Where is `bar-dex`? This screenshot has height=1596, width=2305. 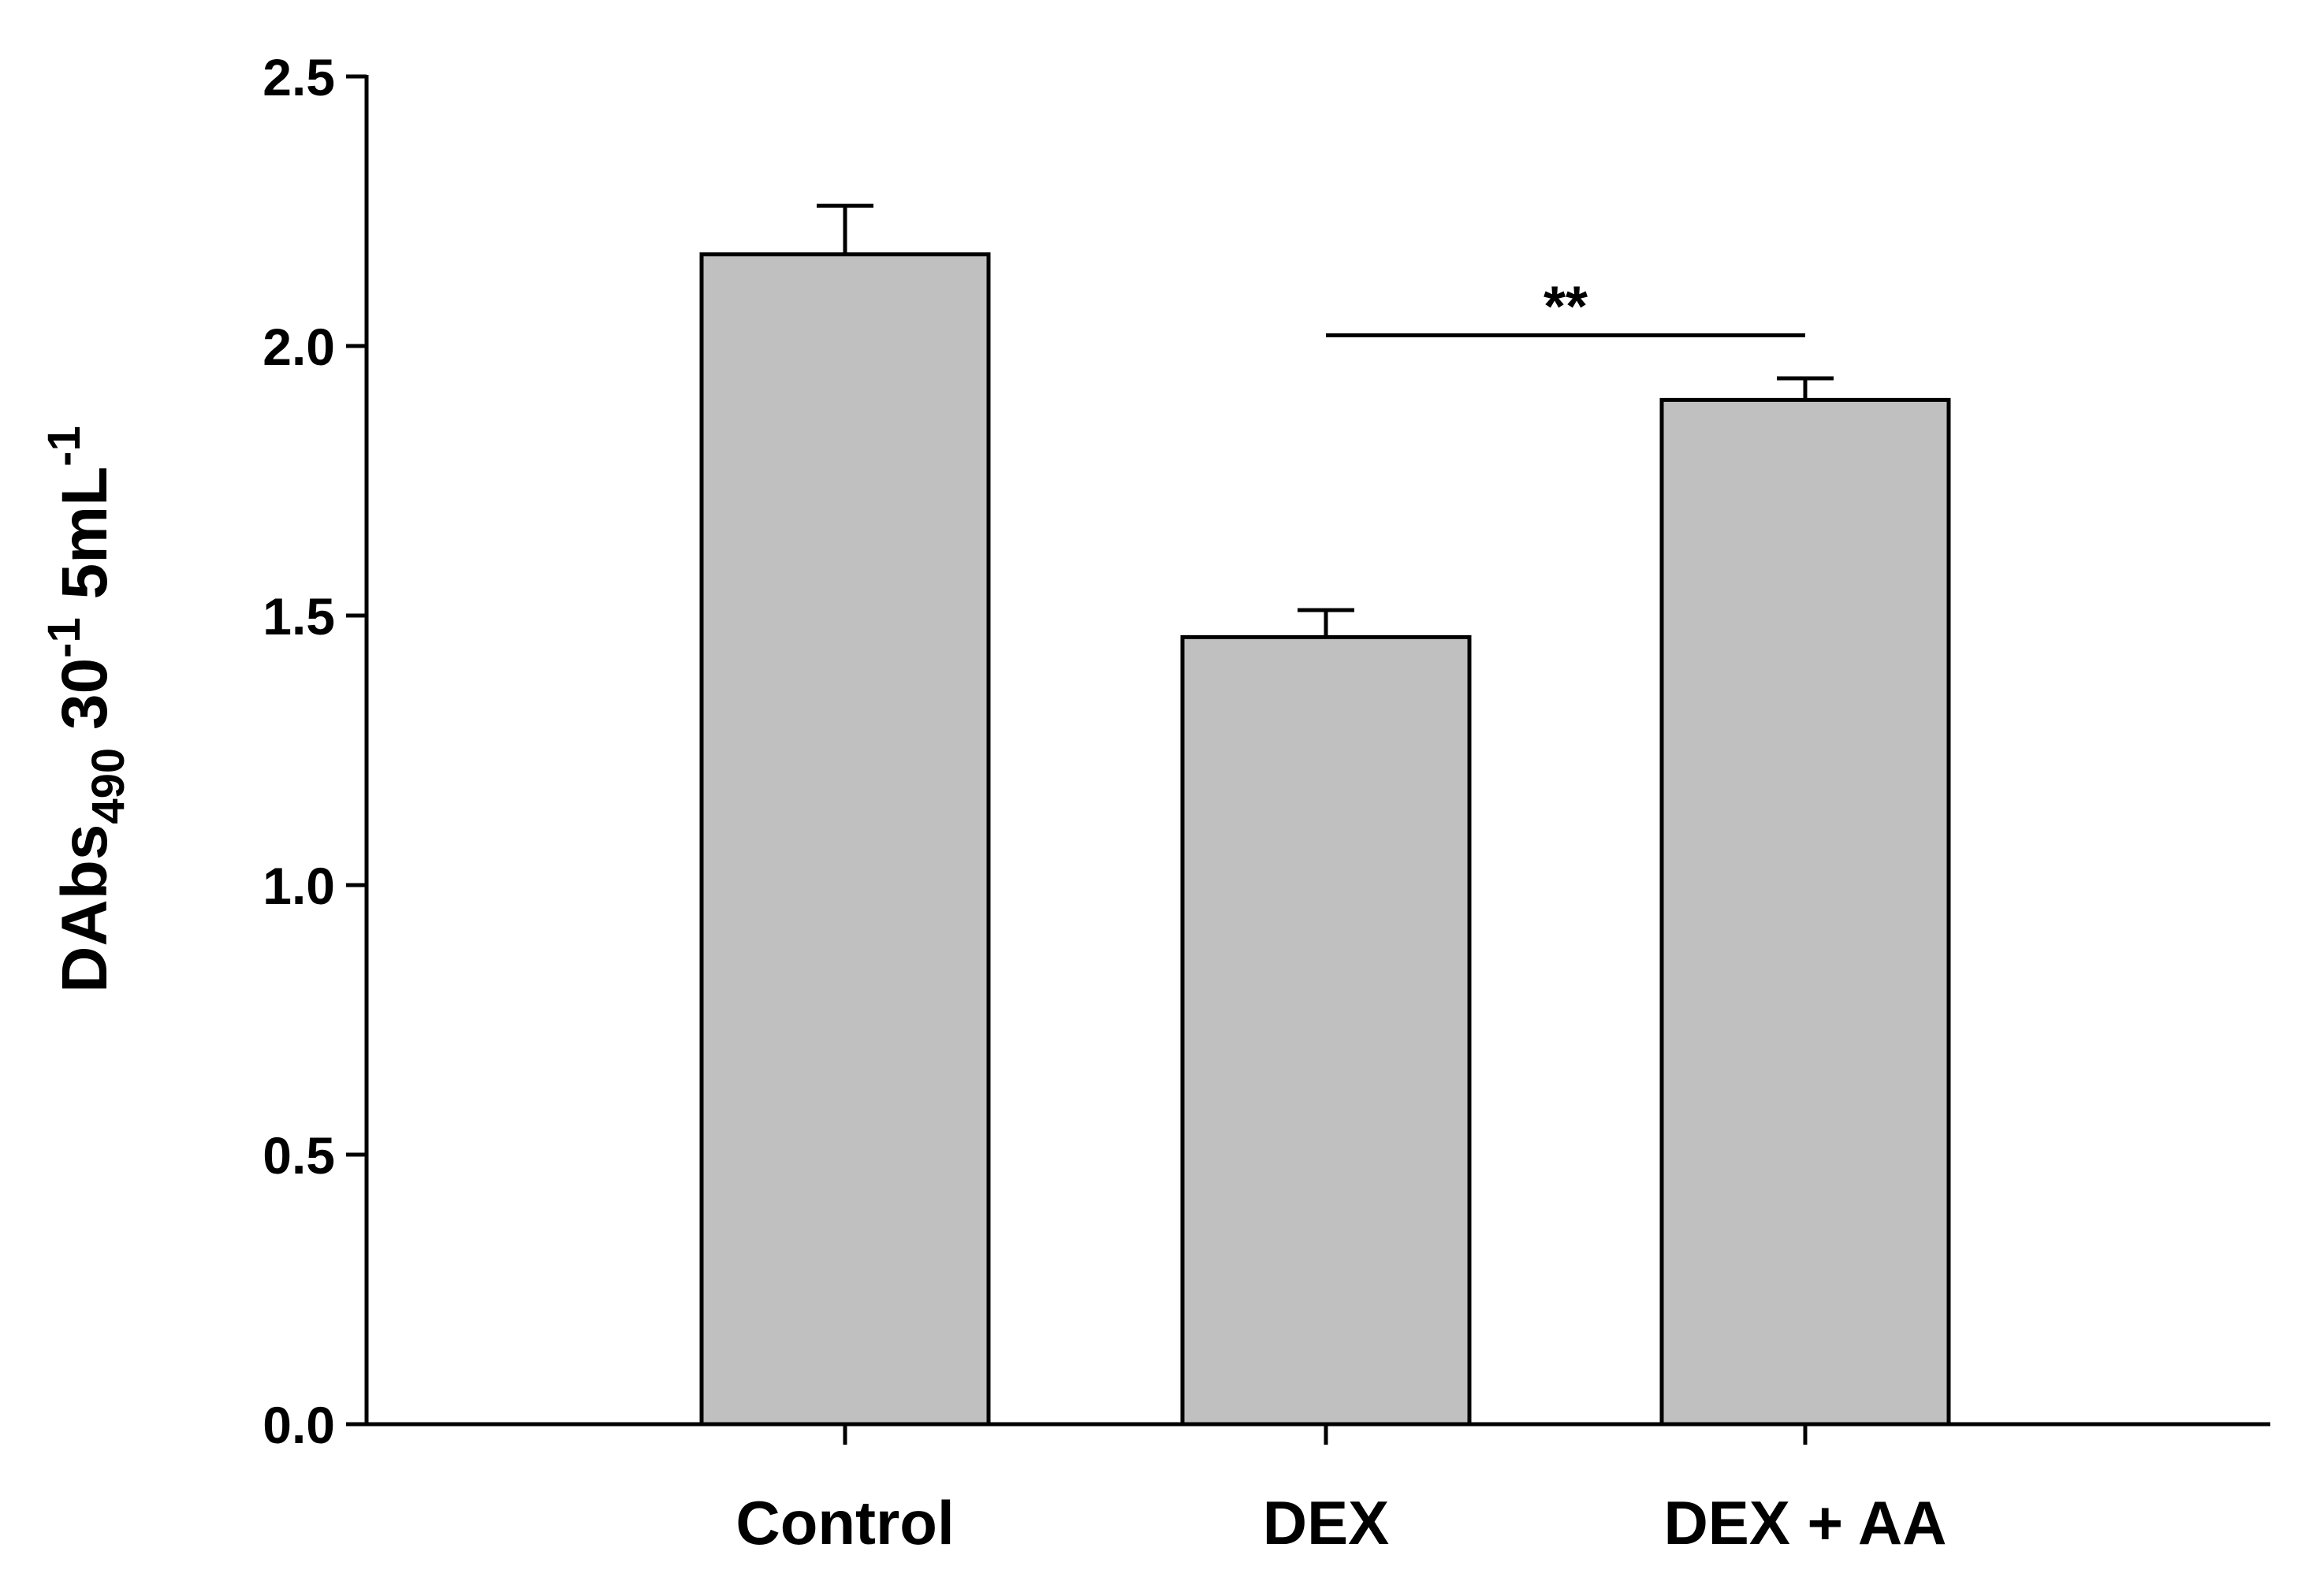 bar-dex is located at coordinates (1326, 1030).